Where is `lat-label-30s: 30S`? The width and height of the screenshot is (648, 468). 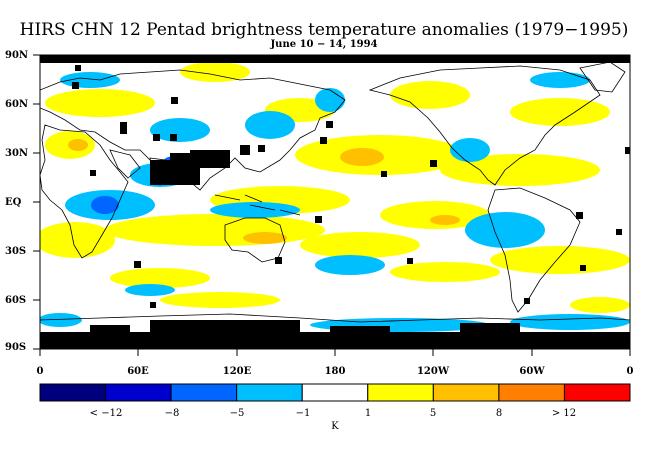 lat-label-30s: 30S is located at coordinates (16, 251).